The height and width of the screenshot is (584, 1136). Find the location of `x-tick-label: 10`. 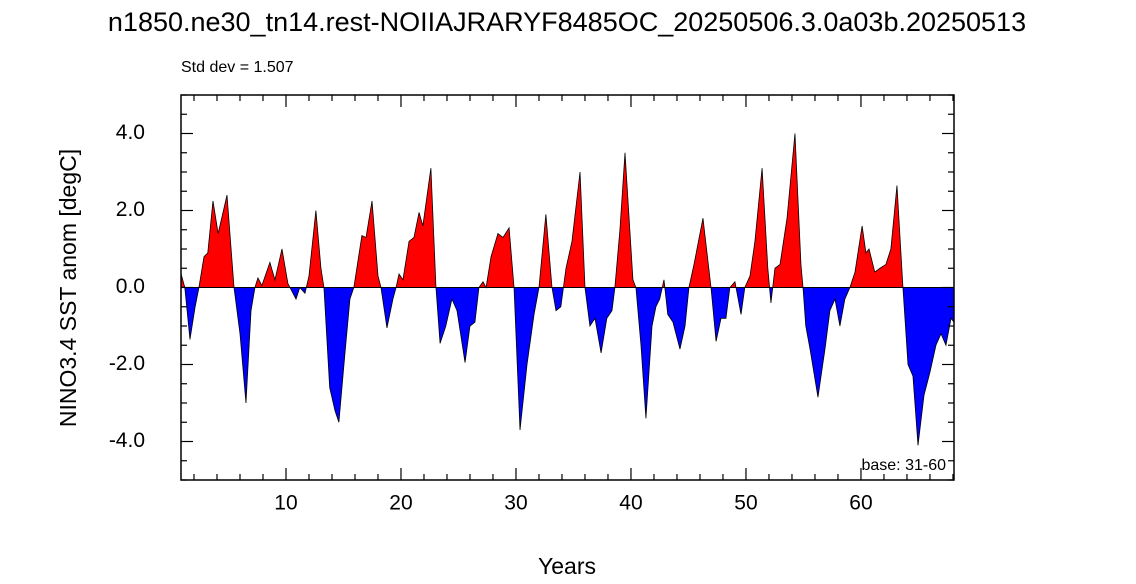

x-tick-label: 10 is located at coordinates (285, 503).